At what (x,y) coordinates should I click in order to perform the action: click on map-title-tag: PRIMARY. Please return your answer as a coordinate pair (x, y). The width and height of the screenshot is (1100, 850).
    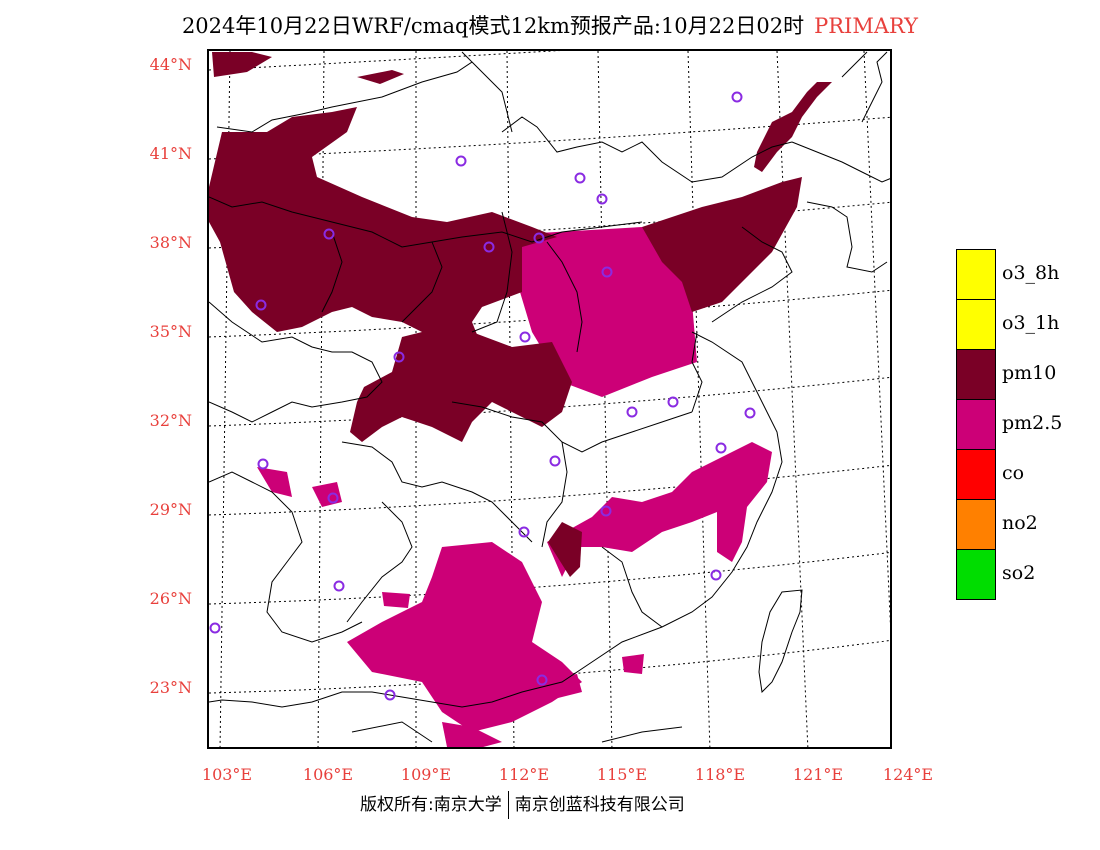
    Looking at the image, I should click on (866, 26).